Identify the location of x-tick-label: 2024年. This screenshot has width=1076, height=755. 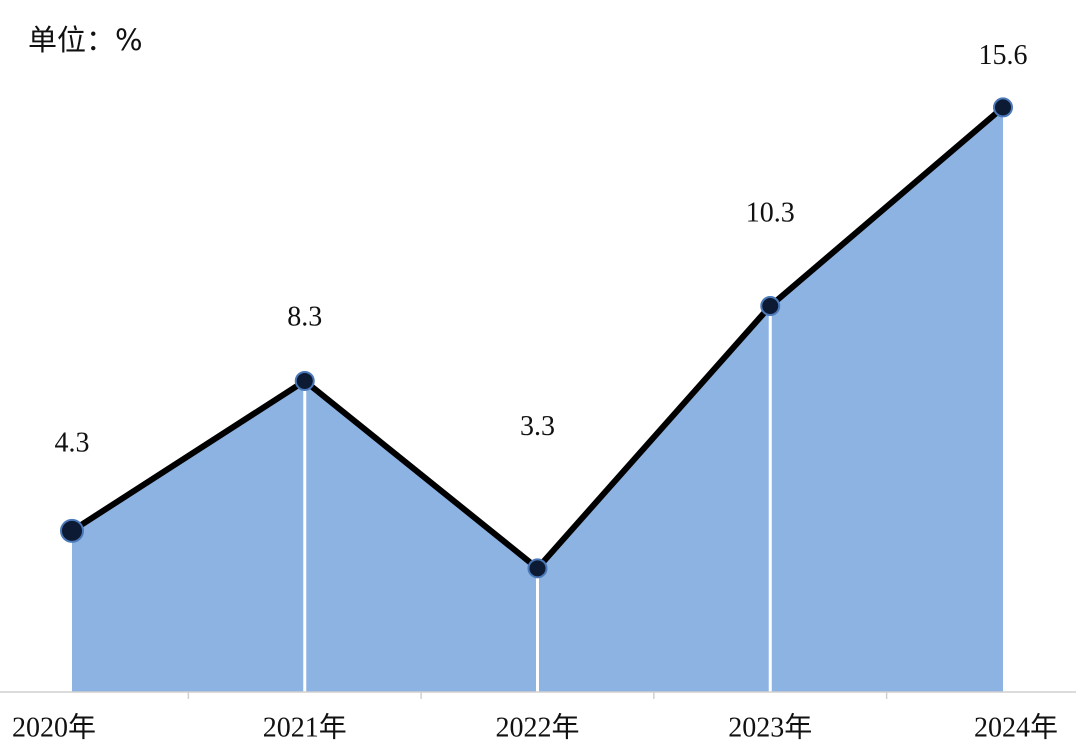
(1016, 727).